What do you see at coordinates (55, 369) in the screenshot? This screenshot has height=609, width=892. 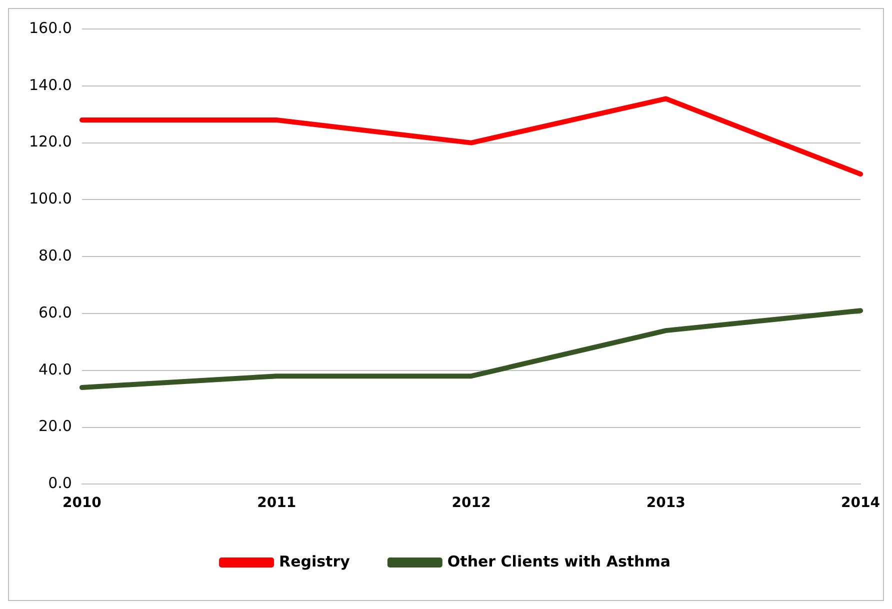 I see `y-tick-label: 40.0` at bounding box center [55, 369].